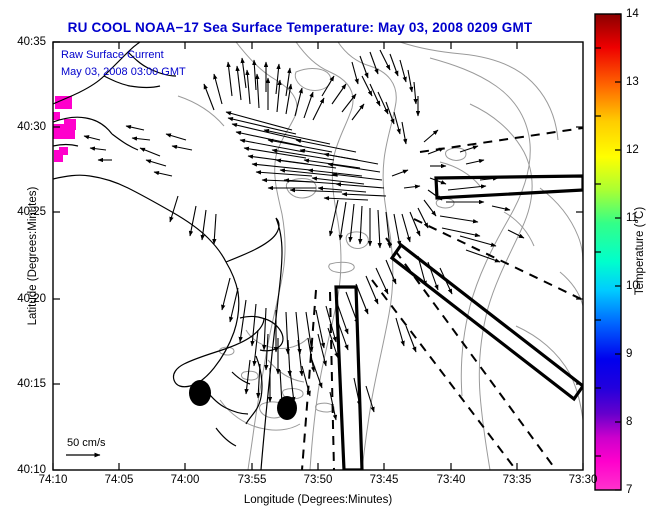 This screenshot has height=519, width=651. Describe the element at coordinates (318, 480) in the screenshot. I see `x-tick-label: 73:50` at that location.